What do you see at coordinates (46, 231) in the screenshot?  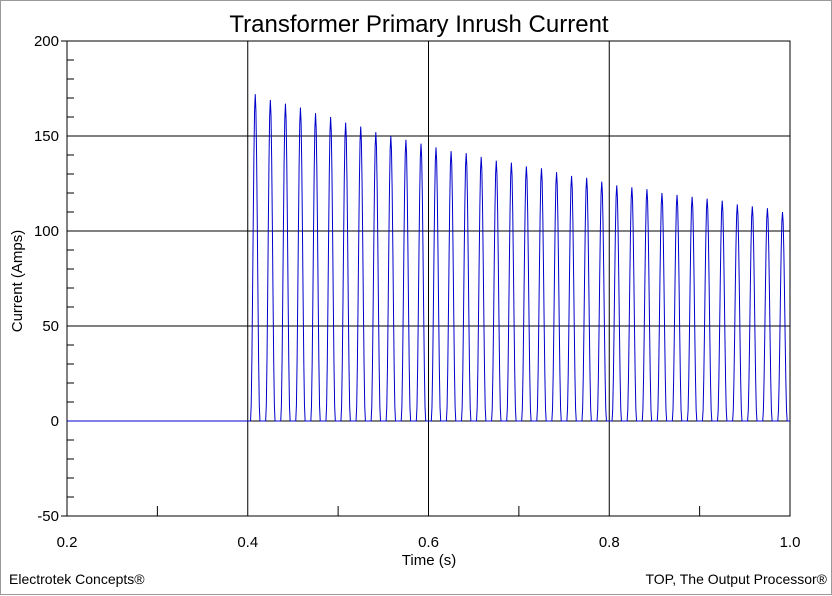 I see `y-tick-label: 100` at bounding box center [46, 231].